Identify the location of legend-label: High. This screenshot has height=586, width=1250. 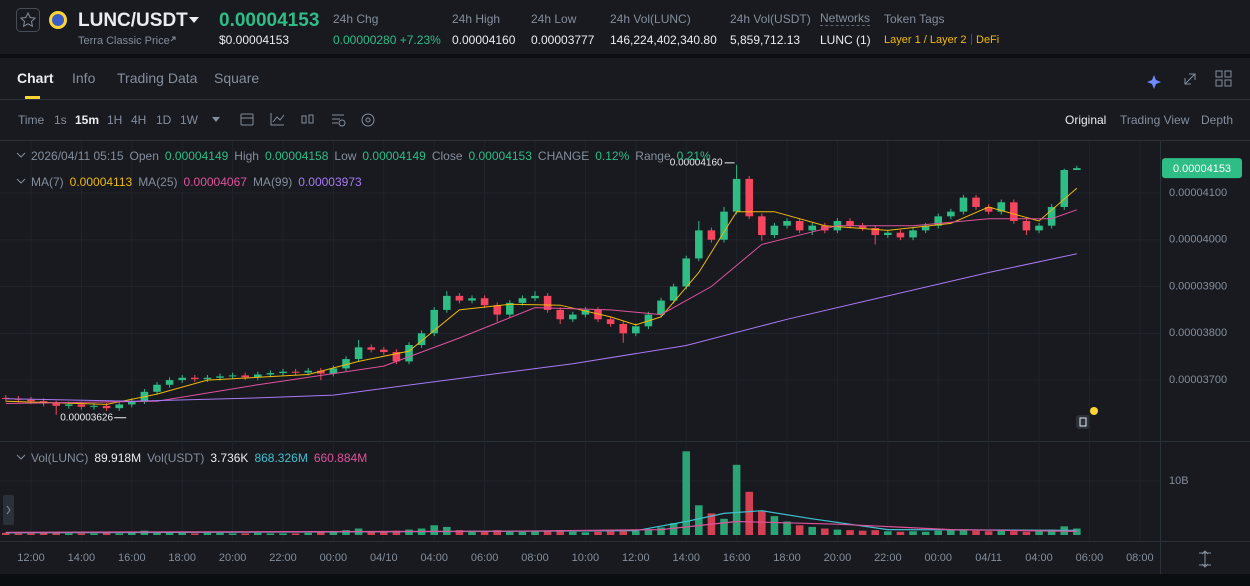
(246, 156).